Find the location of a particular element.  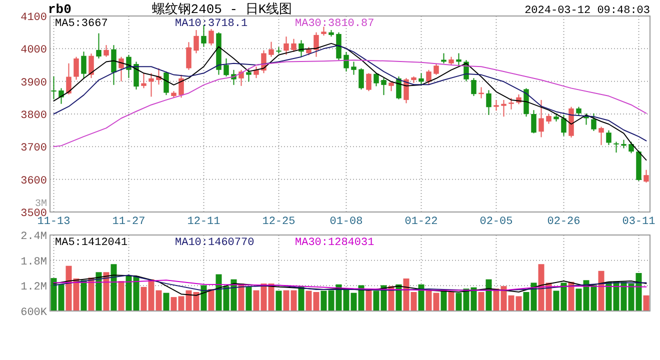

x-tick-label: 03-11 is located at coordinates (639, 222).